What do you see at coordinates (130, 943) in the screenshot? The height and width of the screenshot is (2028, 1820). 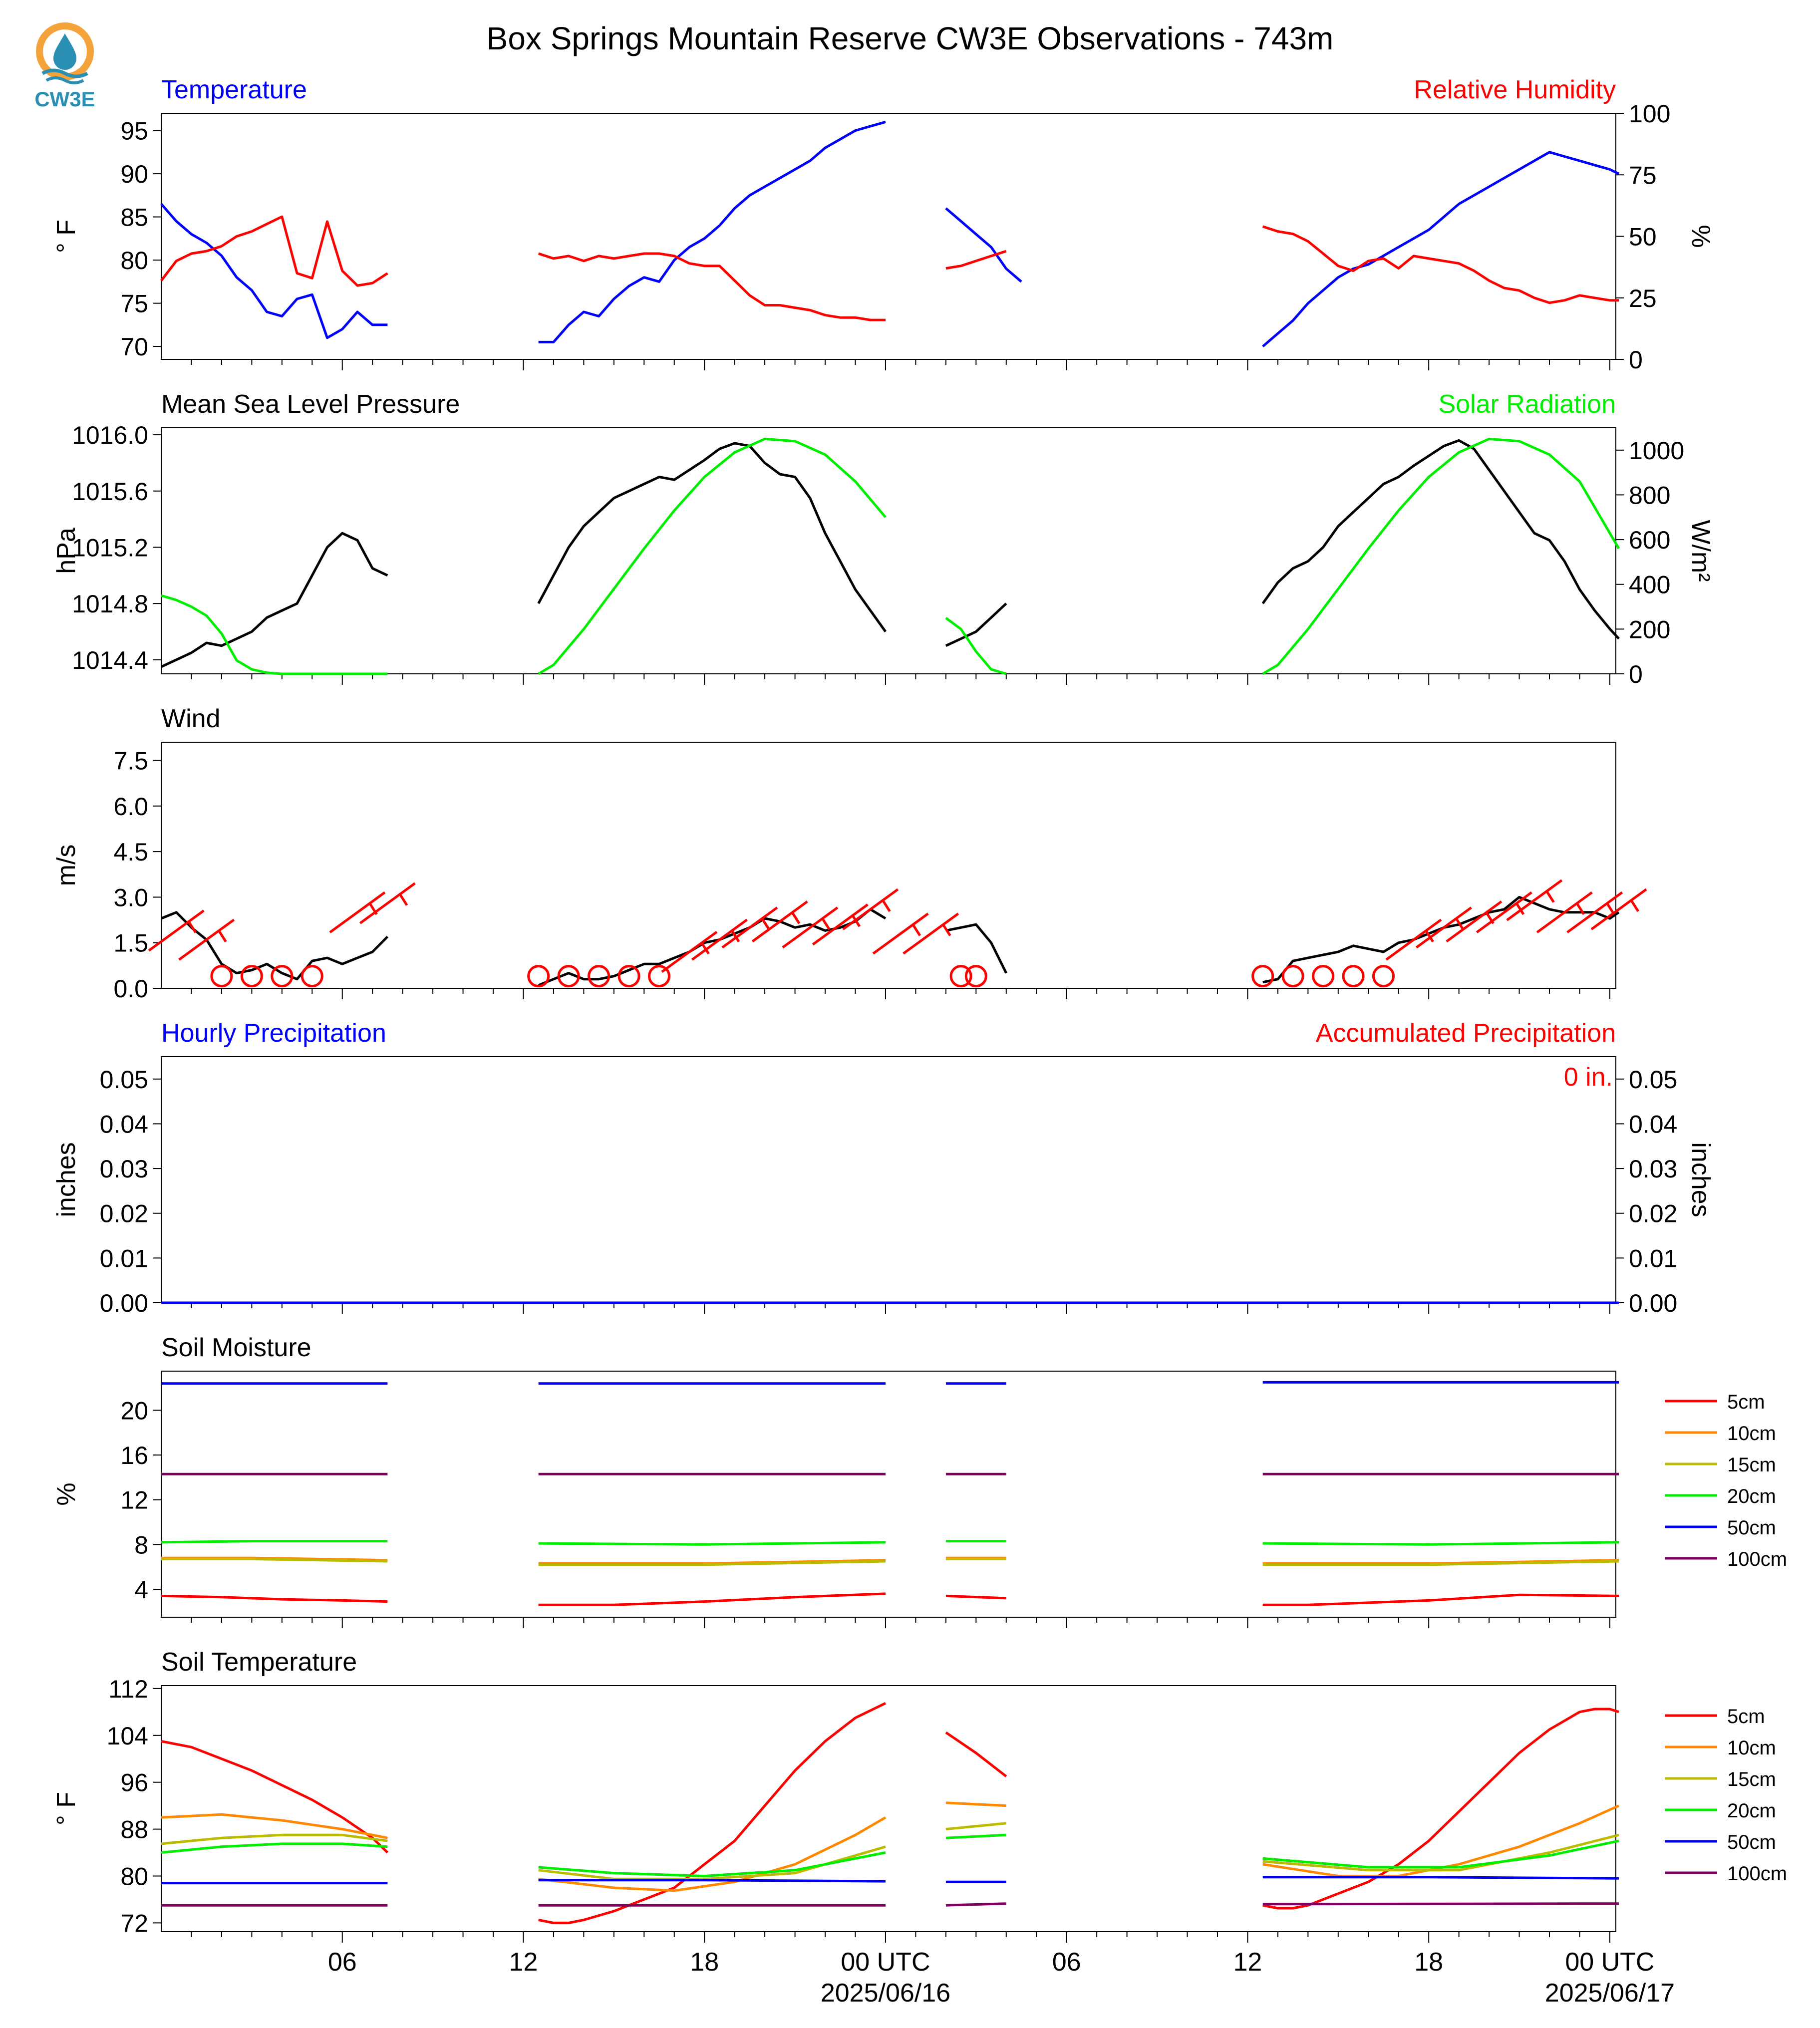 I see `y-tick-label: 1.5` at bounding box center [130, 943].